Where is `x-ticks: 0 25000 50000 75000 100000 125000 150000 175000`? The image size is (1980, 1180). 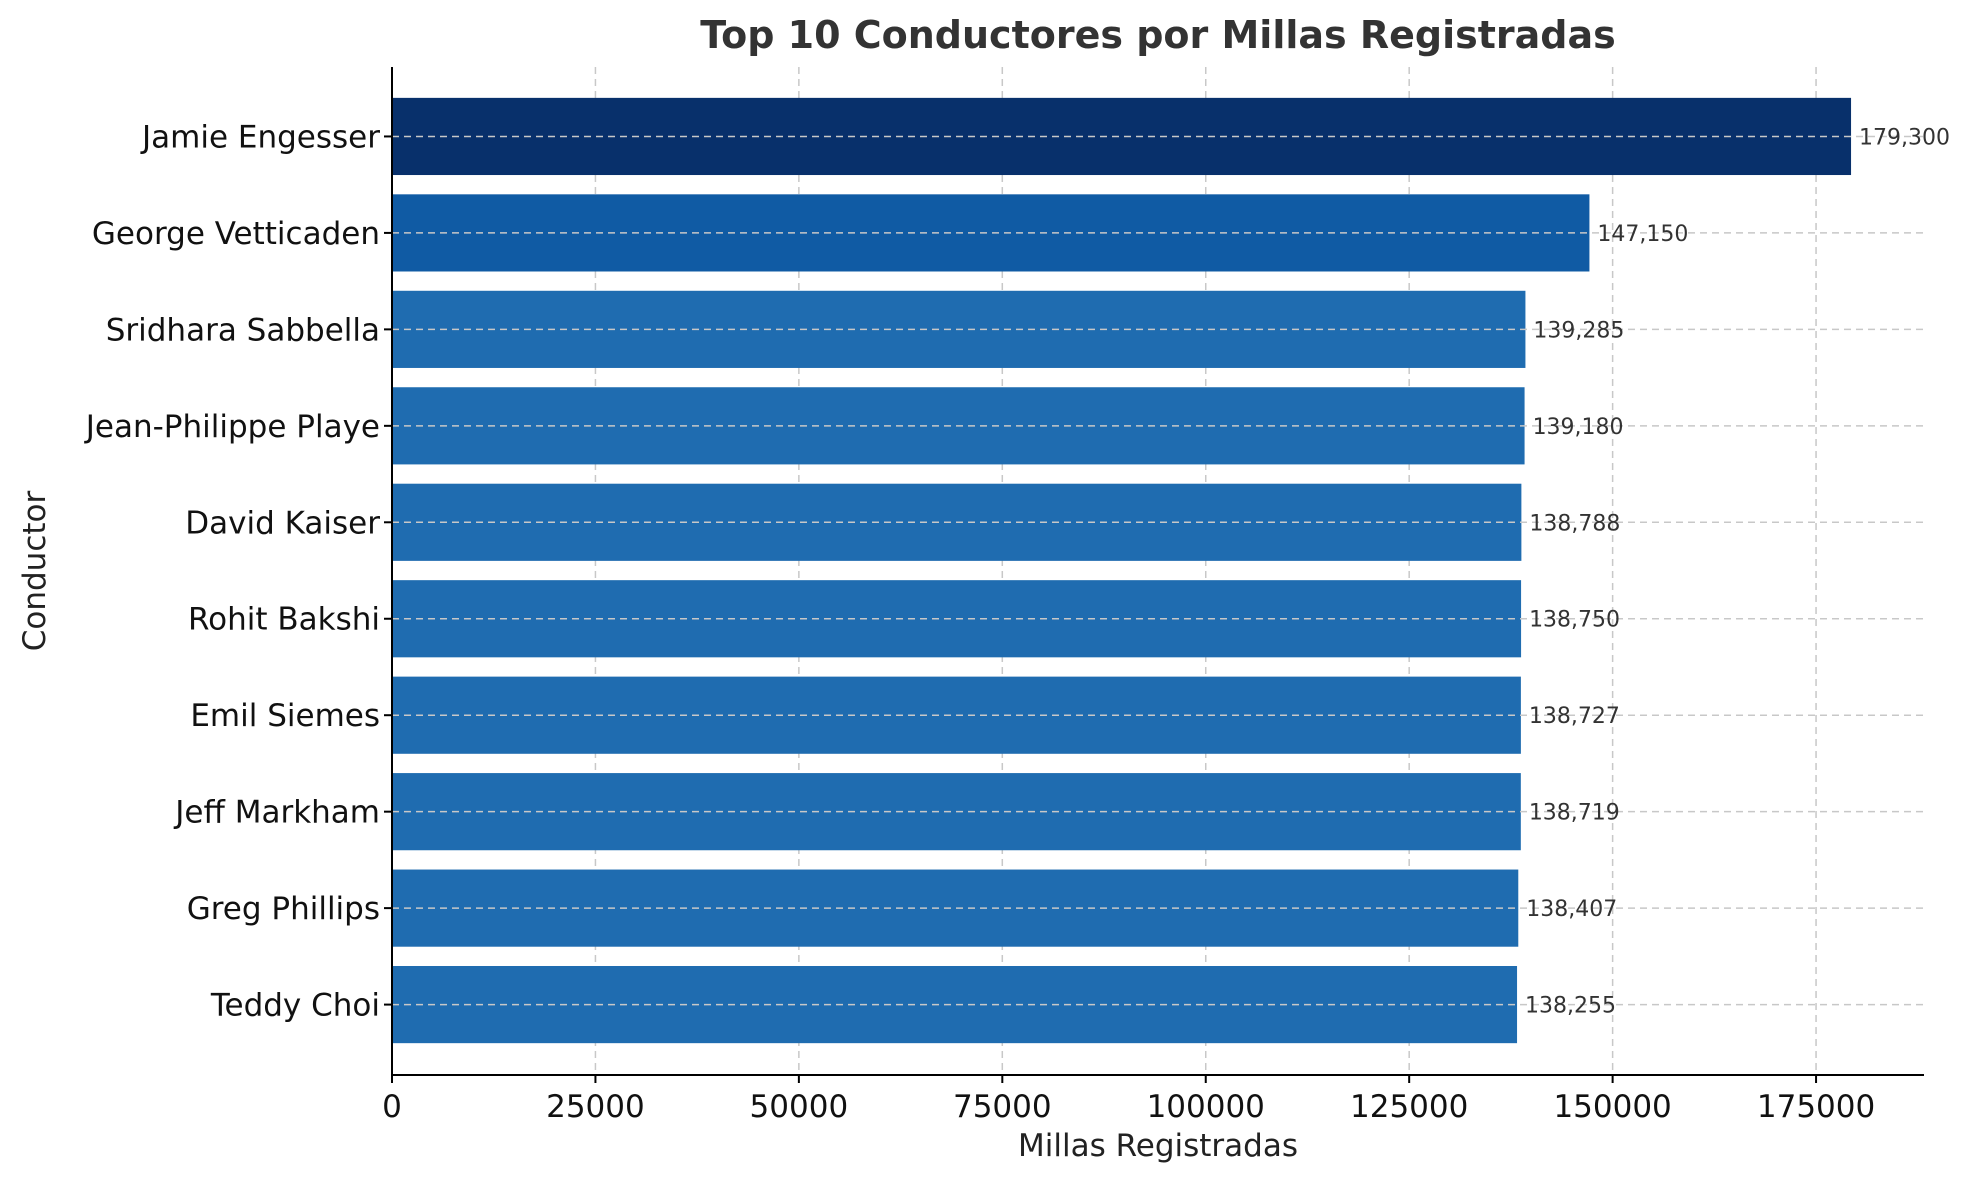 x-ticks: 0 25000 50000 75000 100000 125000 150000 175000 is located at coordinates (1128, 1100).